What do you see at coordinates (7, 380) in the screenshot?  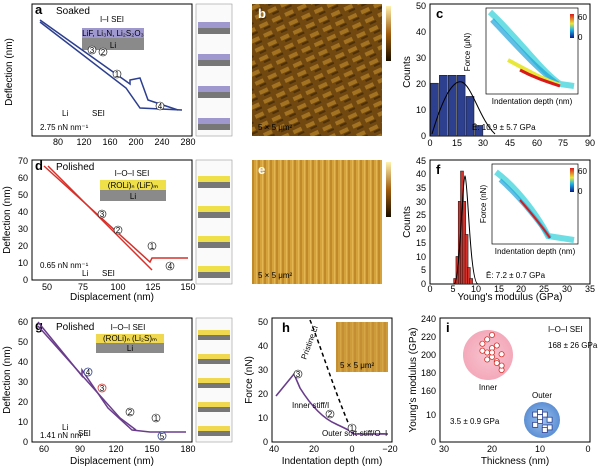 I see `y-axis-label: Deflection (nm)` at bounding box center [7, 380].